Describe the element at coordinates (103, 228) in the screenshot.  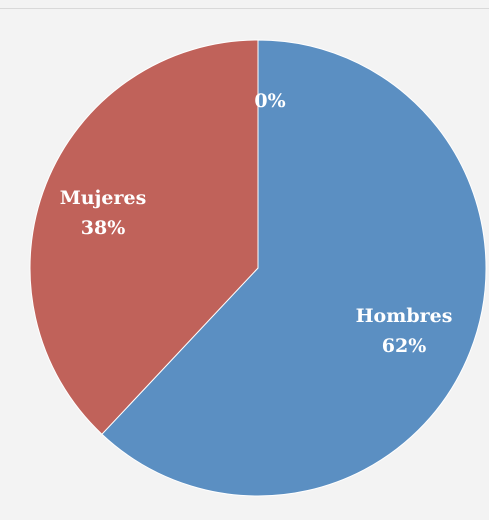
I see `slice-value-mujeres: 38%` at that location.